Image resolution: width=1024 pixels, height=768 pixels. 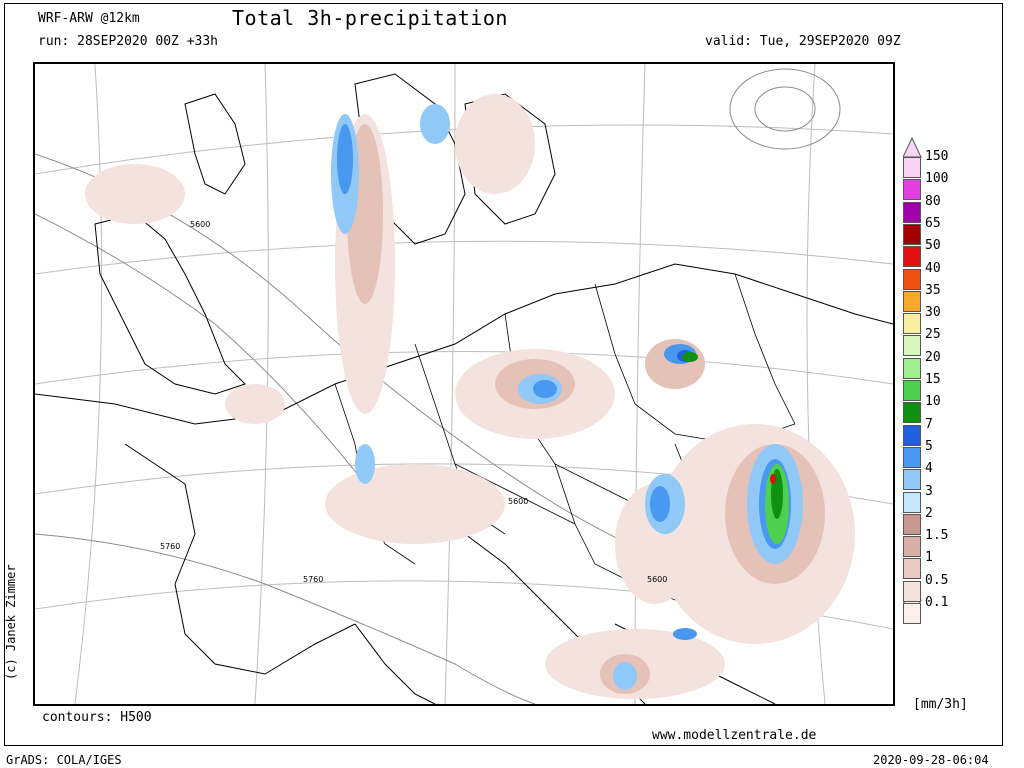 I want to click on legend-label: 1.5, so click(x=937, y=536).